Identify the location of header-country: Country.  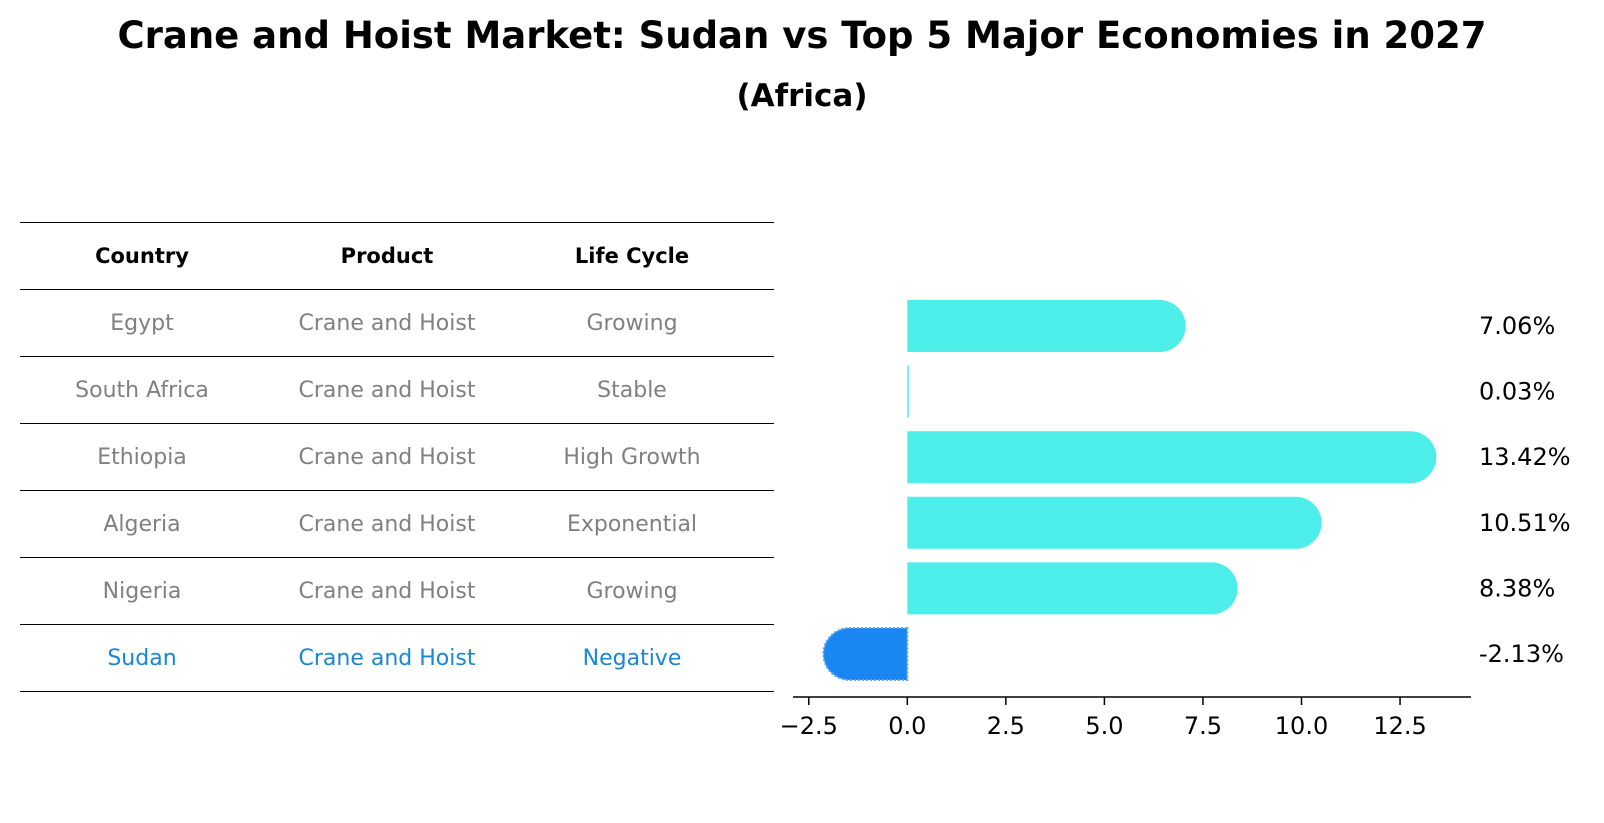
(142, 256).